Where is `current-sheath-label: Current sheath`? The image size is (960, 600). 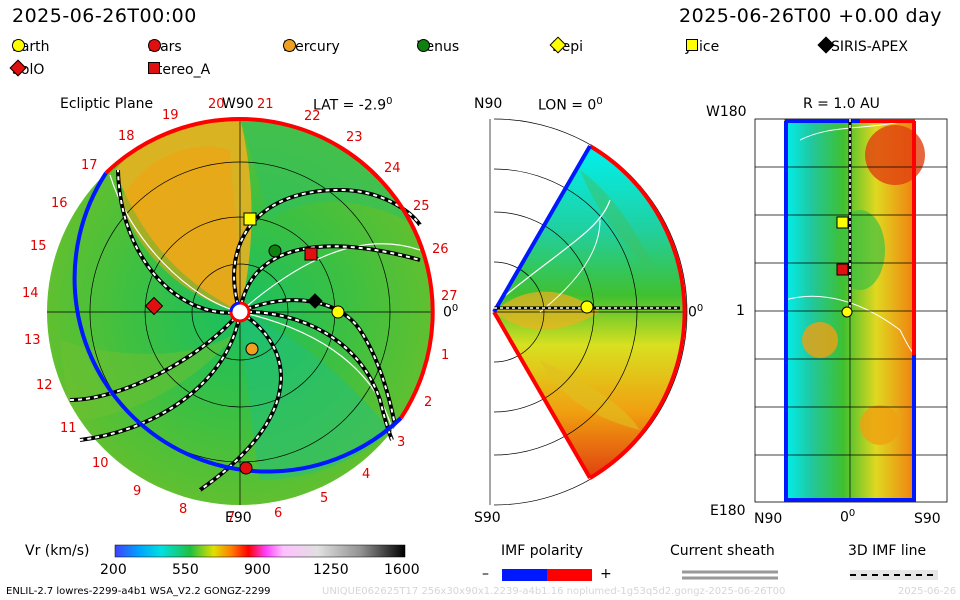
current-sheath-label: Current sheath is located at coordinates (722, 551).